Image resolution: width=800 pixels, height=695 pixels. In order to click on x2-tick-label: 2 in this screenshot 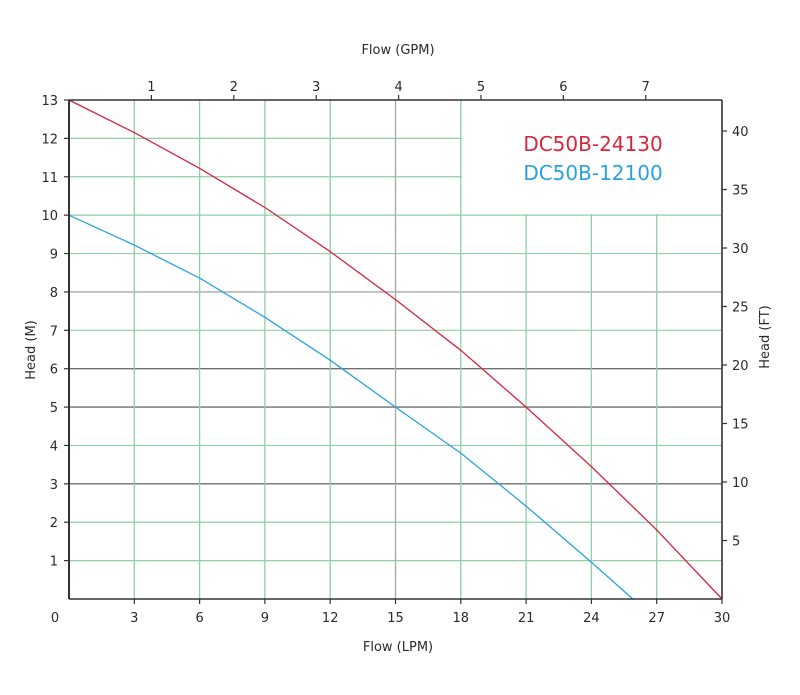, I will do `click(234, 87)`.